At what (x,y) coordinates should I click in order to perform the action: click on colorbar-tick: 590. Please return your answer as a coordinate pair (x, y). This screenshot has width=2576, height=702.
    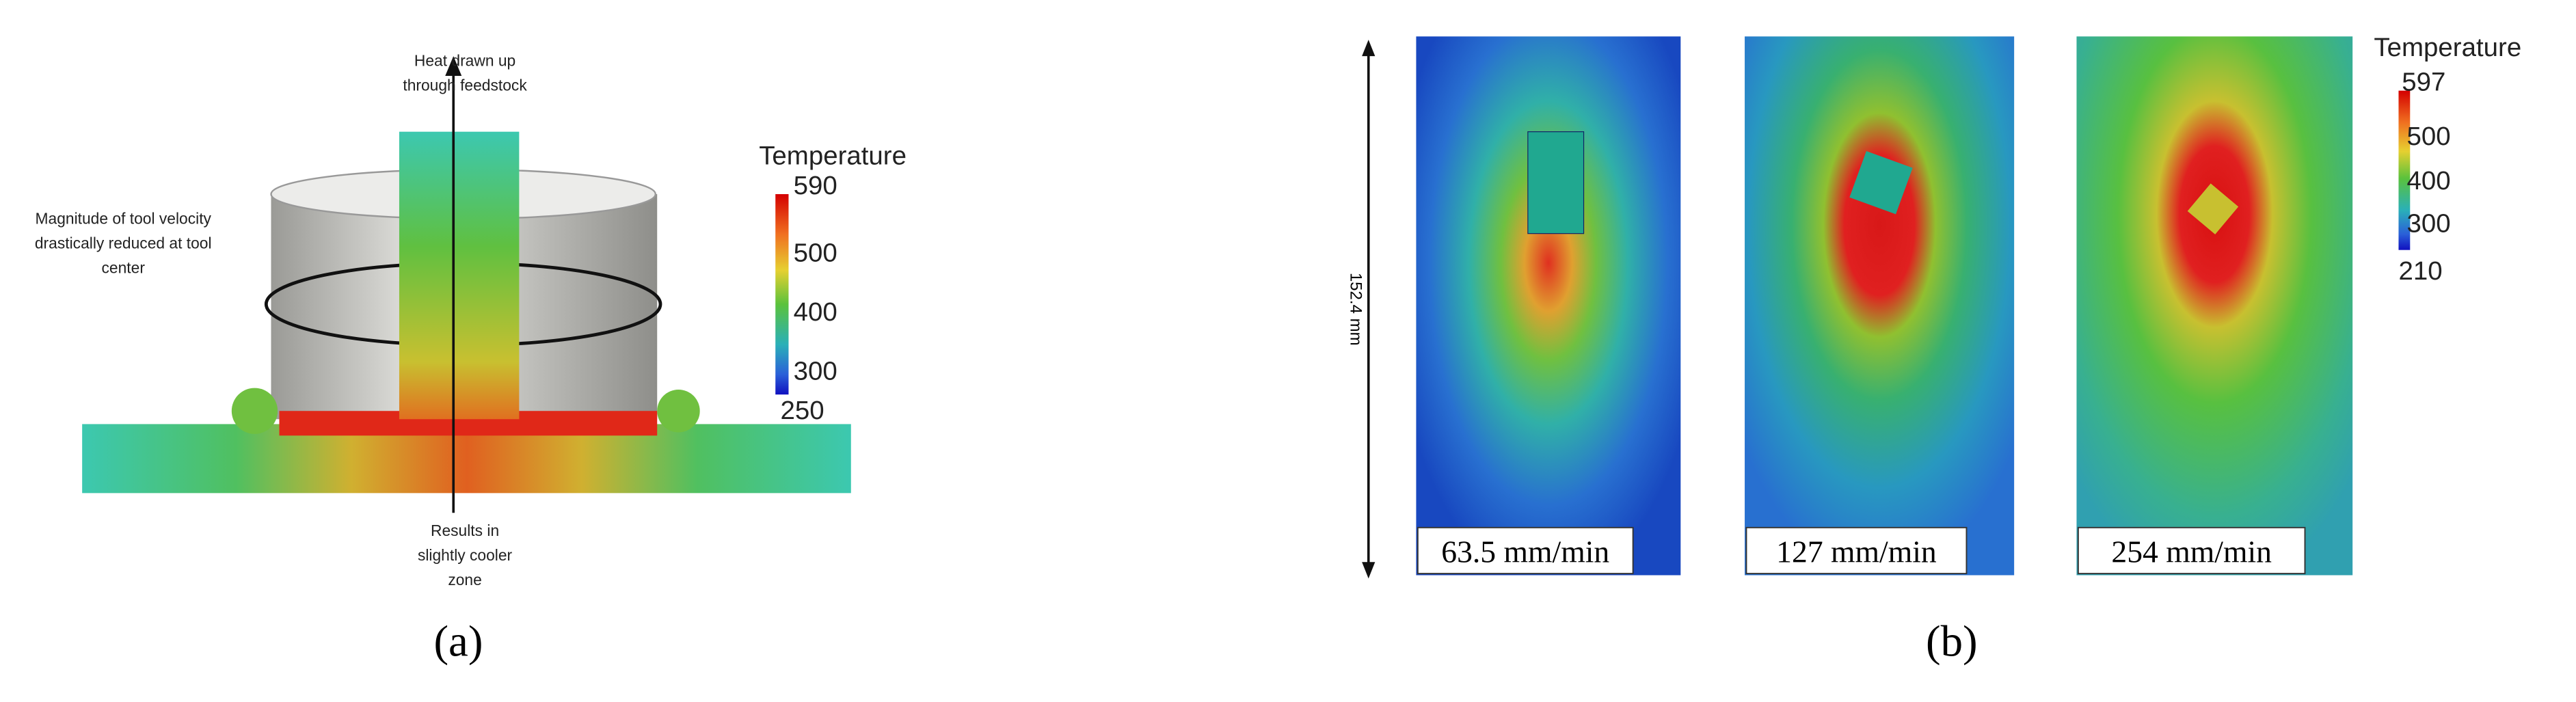
    Looking at the image, I should click on (815, 185).